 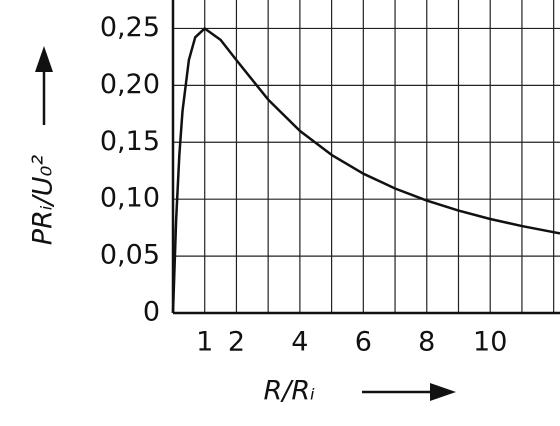 I want to click on y-axis-label: PRᵢ/U₀², so click(x=43, y=200).